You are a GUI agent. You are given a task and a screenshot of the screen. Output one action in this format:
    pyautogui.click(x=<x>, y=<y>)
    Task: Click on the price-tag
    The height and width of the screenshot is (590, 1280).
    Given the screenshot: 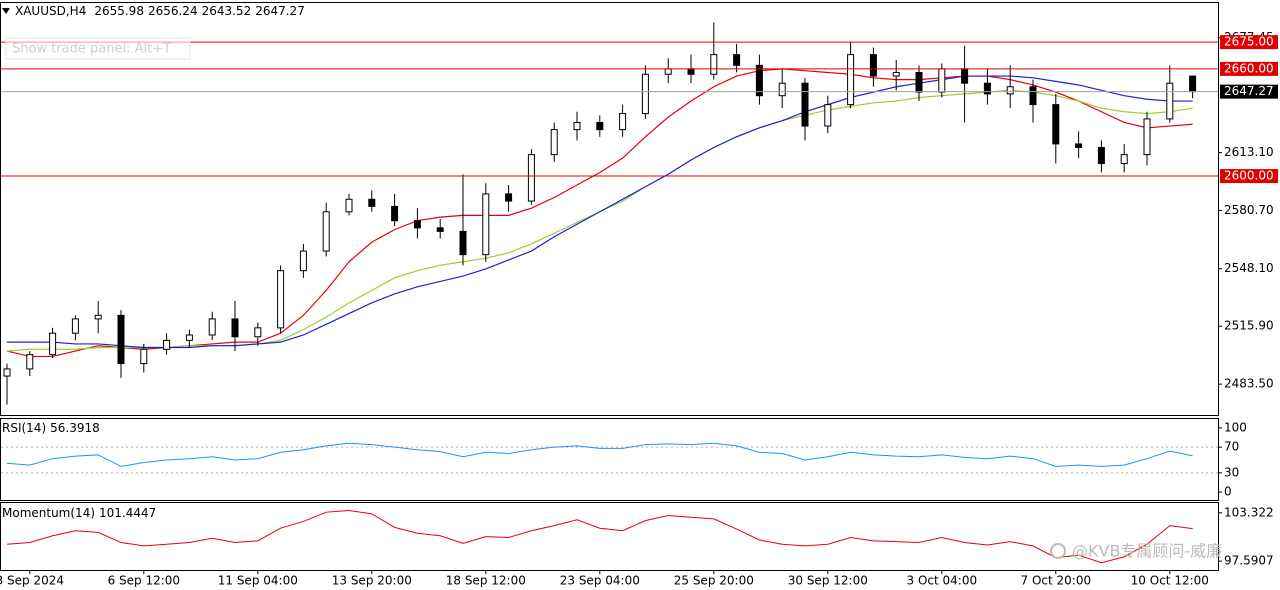 What is the action you would take?
    pyautogui.click(x=1249, y=91)
    